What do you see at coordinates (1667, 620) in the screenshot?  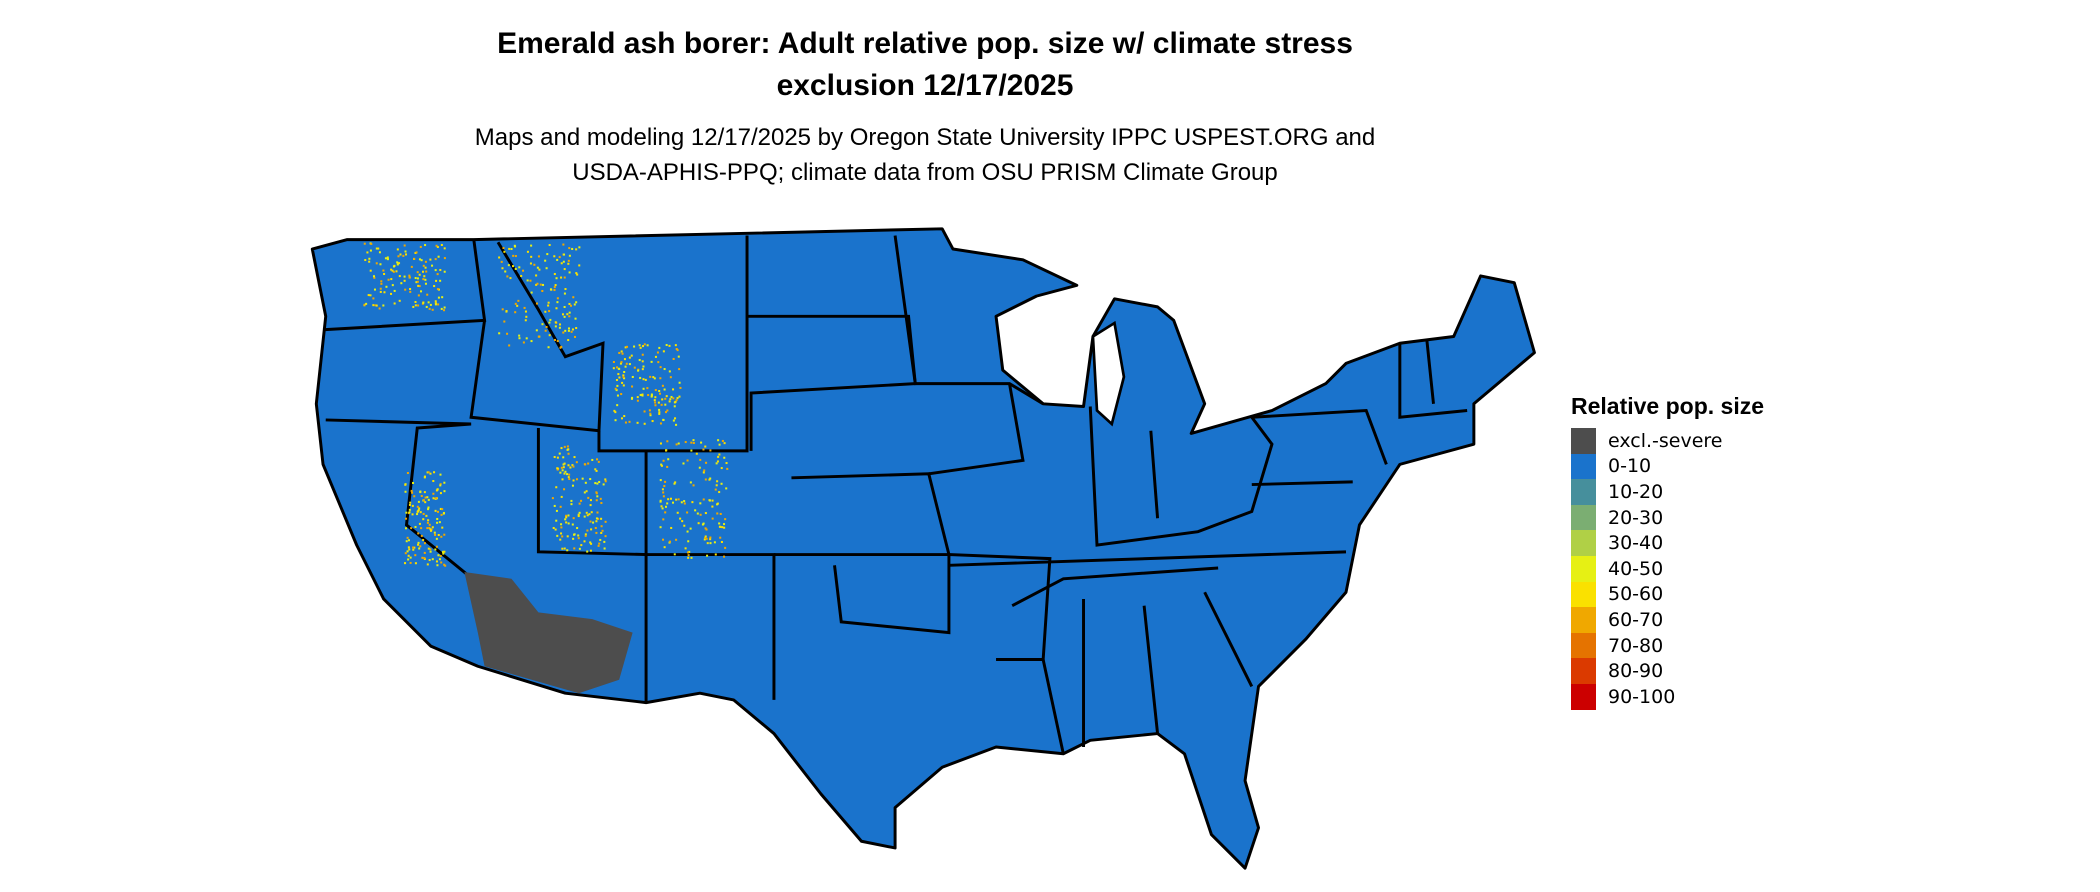 I see `legend-item: 60-70` at bounding box center [1667, 620].